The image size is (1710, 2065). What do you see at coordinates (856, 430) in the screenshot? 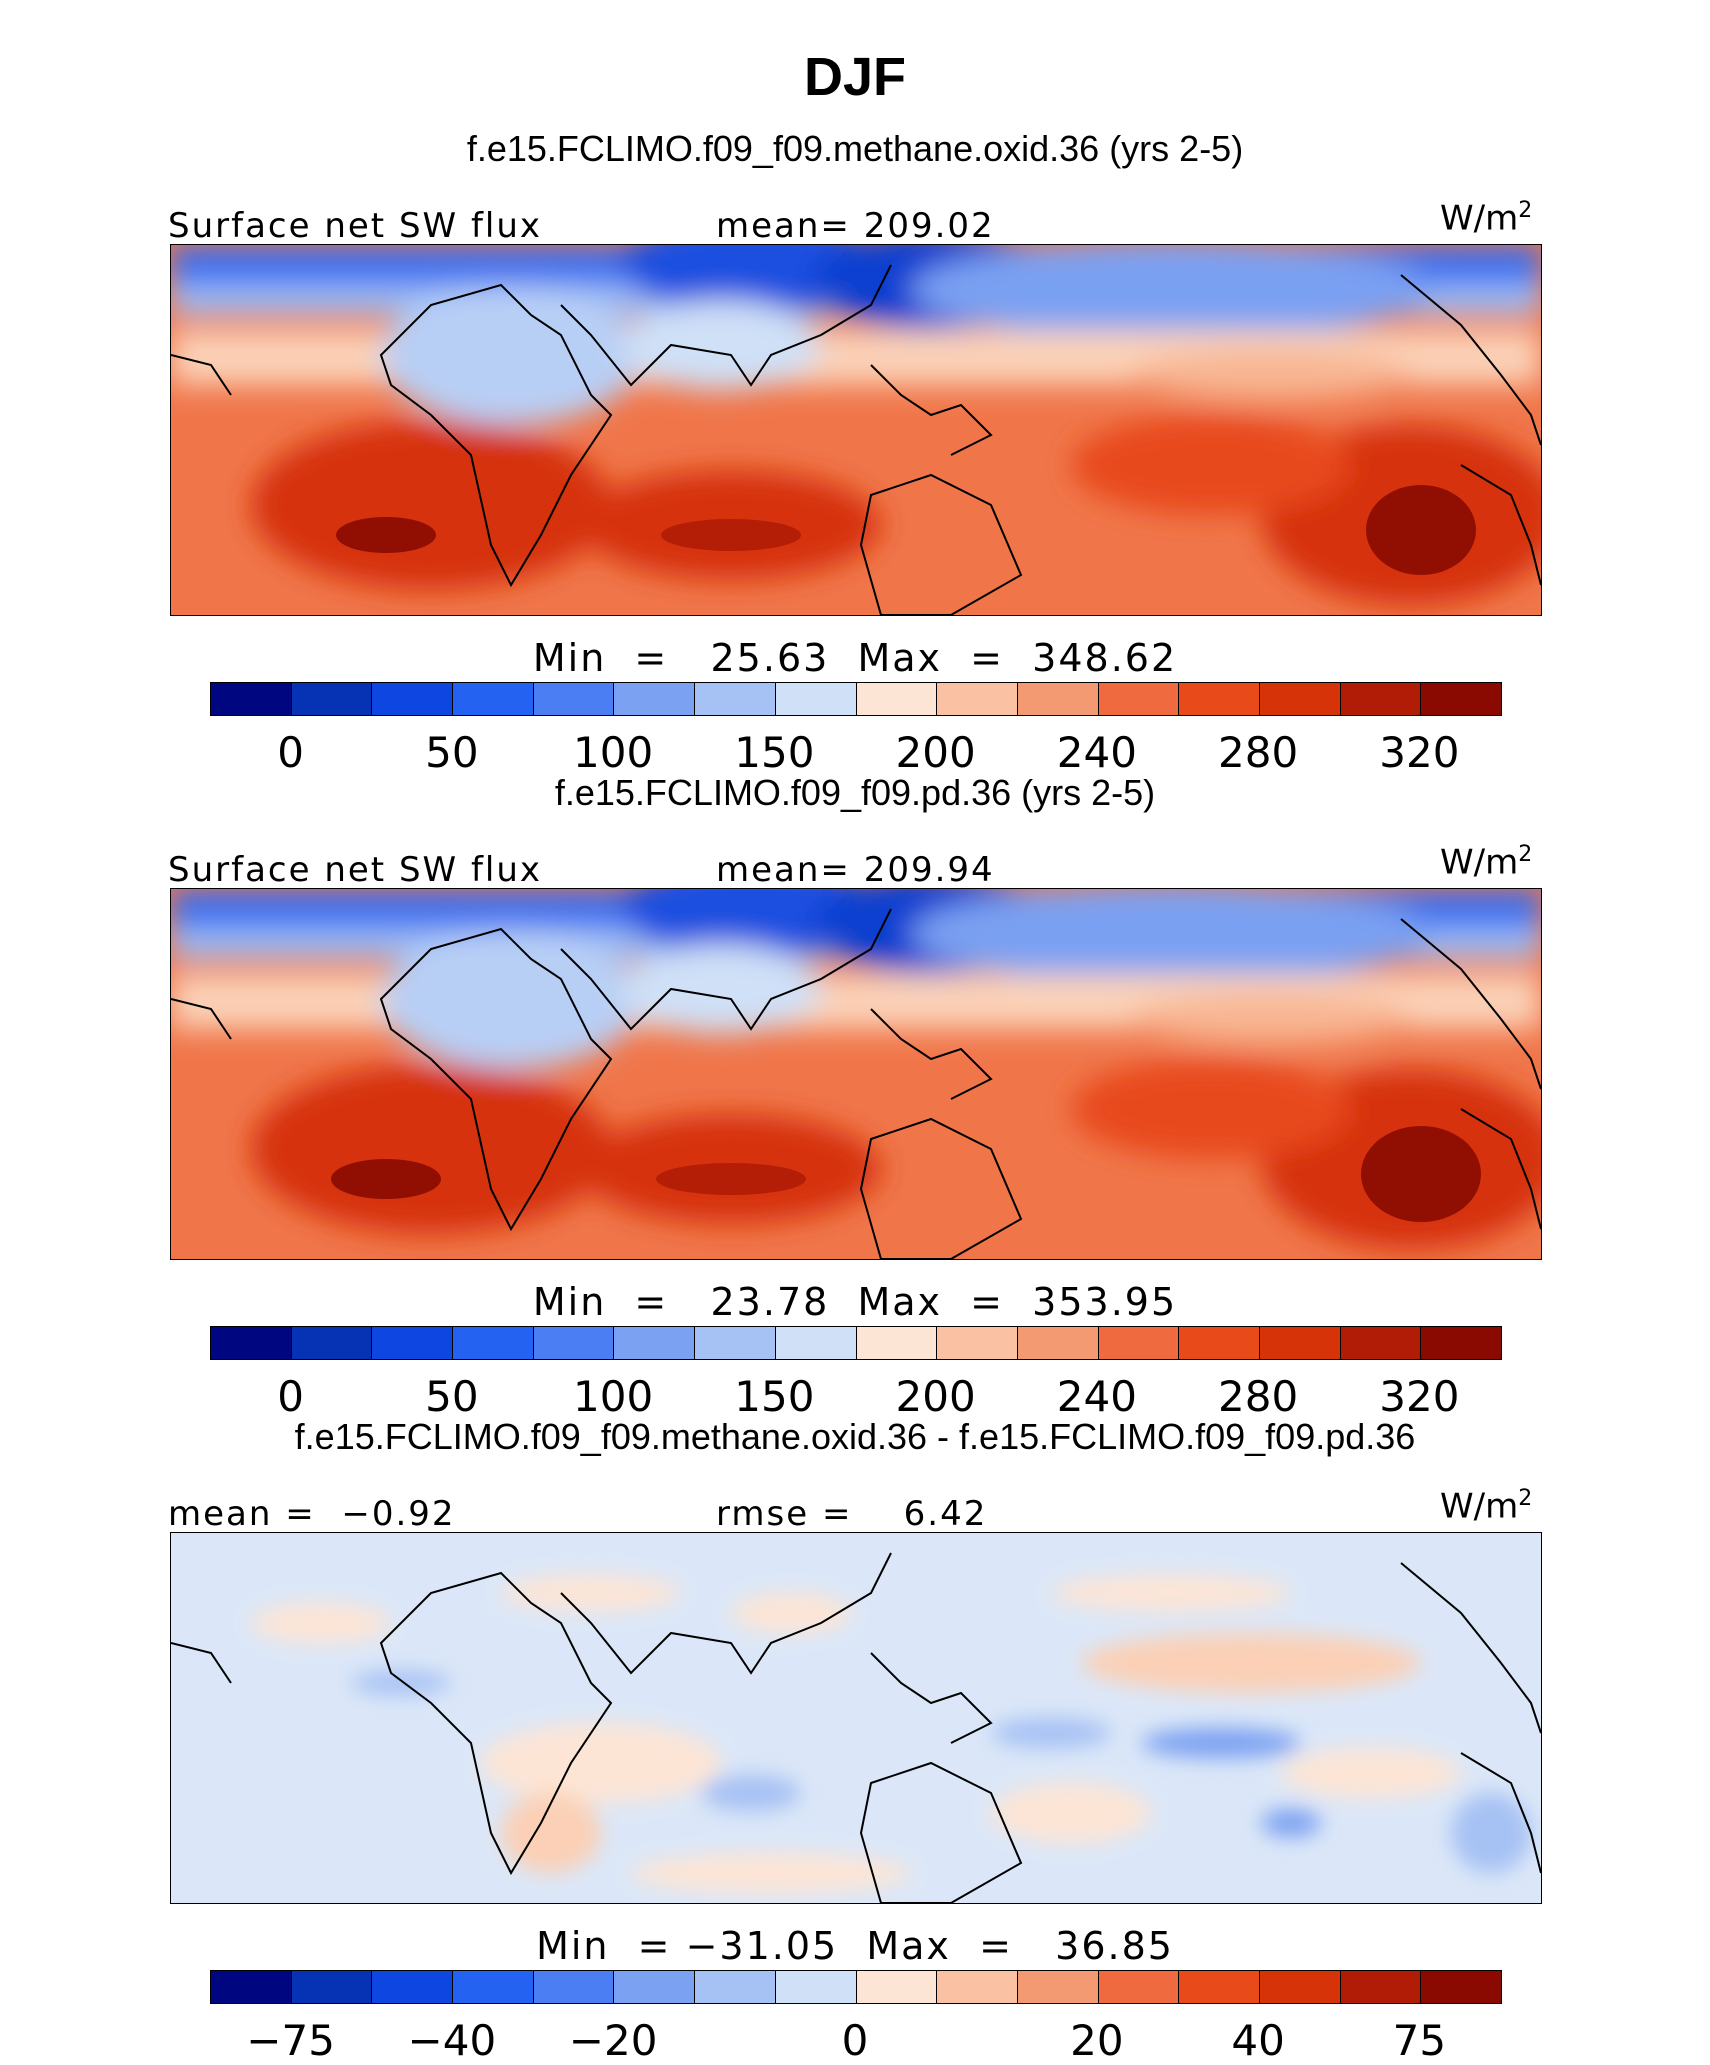
I see `panel1-map` at bounding box center [856, 430].